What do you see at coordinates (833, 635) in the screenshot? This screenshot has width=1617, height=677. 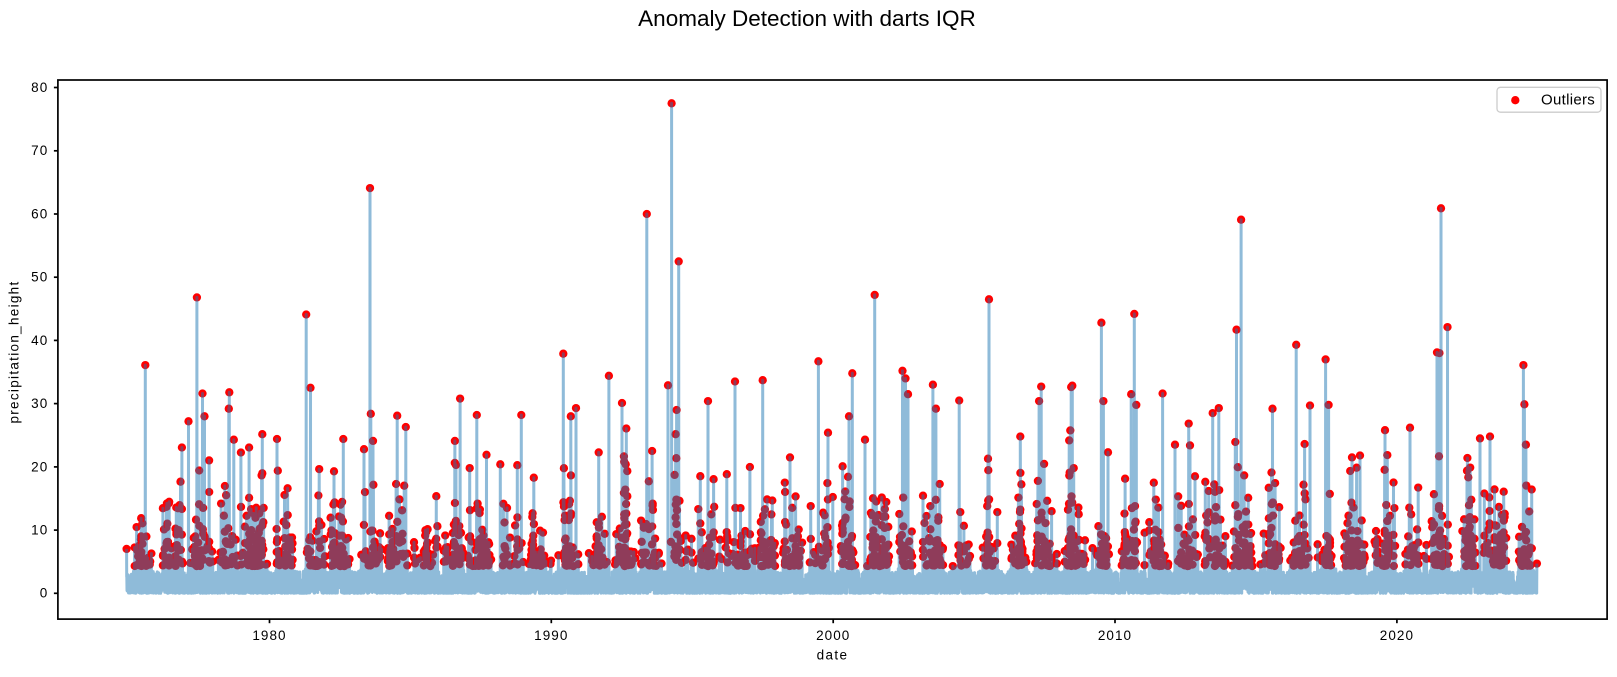 I see `svg-text: 2000` at bounding box center [833, 635].